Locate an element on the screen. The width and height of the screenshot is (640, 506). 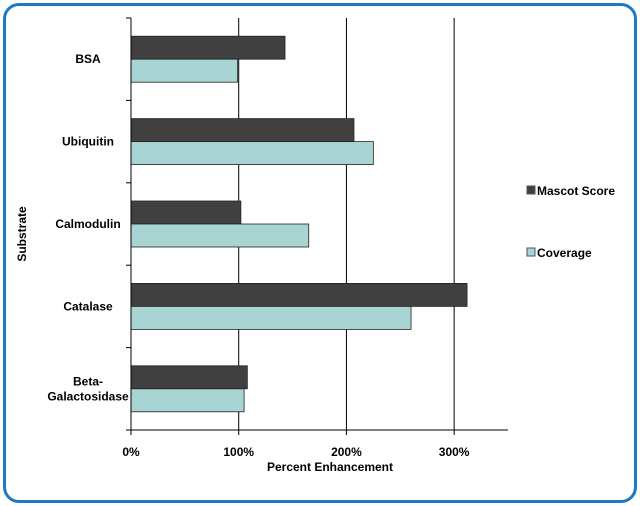
x-tick-label: 100% is located at coordinates (238, 452).